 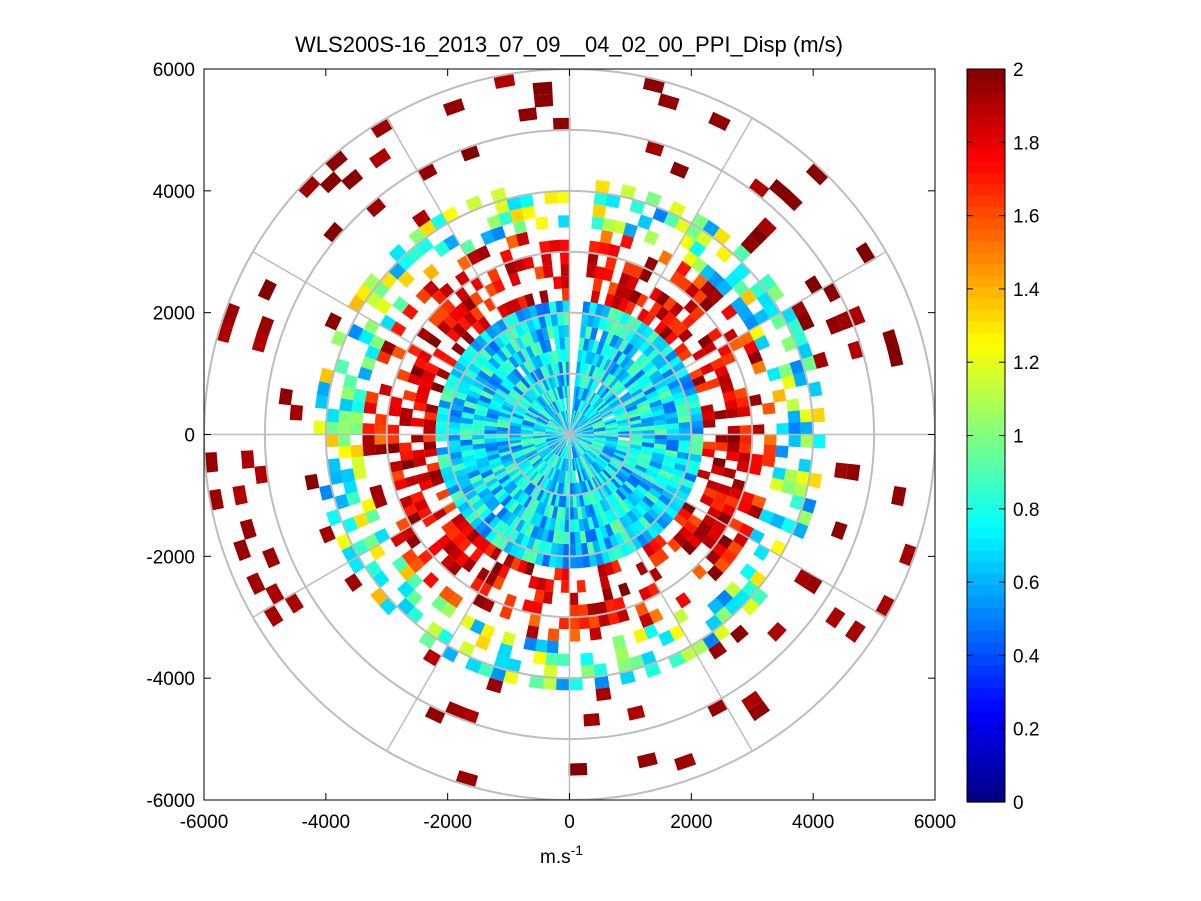 What do you see at coordinates (170, 679) in the screenshot?
I see `y-tick-label: -4000` at bounding box center [170, 679].